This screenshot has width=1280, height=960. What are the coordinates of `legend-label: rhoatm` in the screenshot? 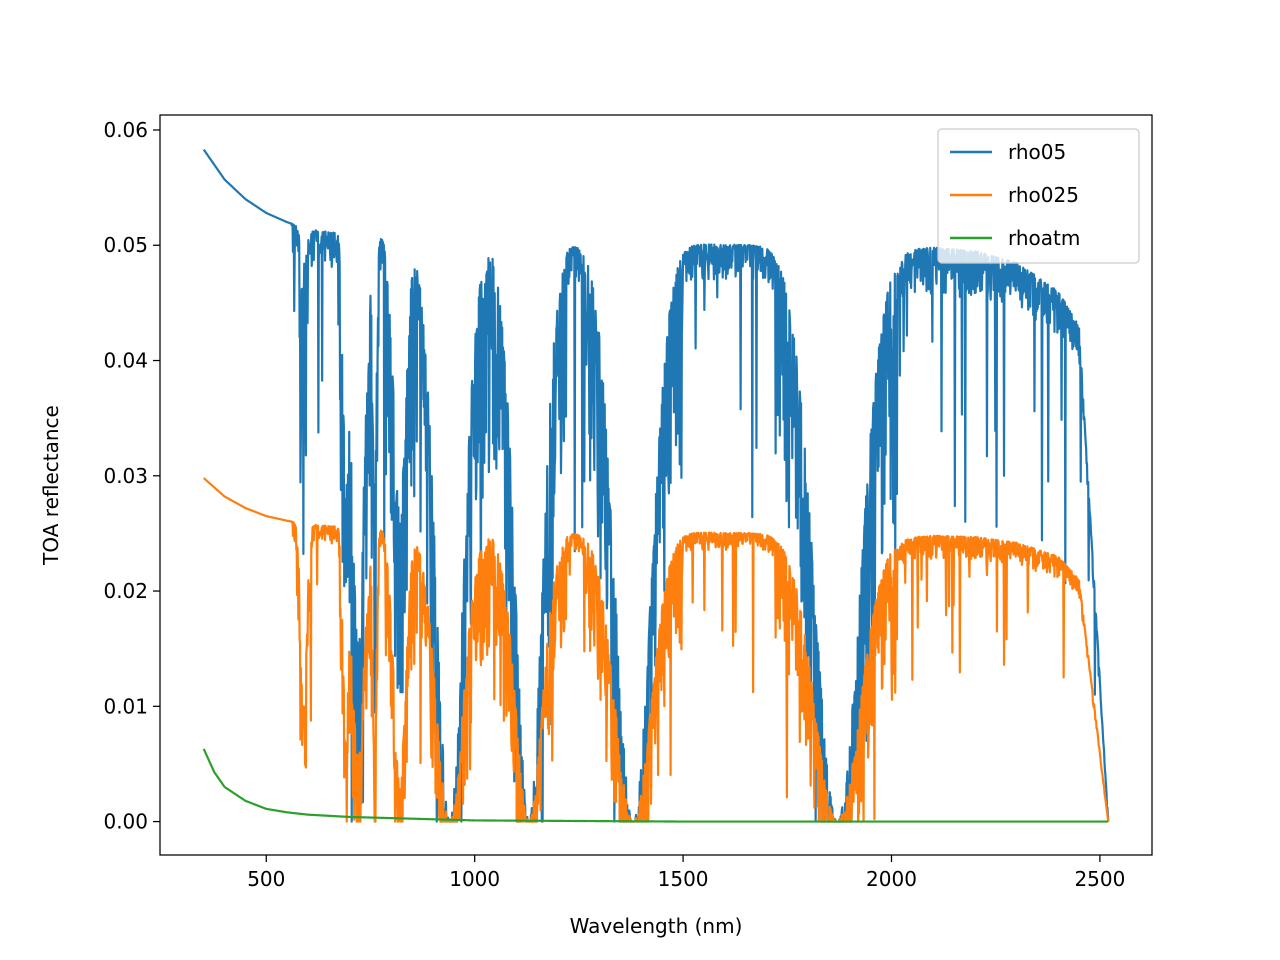 It's located at (1044, 238).